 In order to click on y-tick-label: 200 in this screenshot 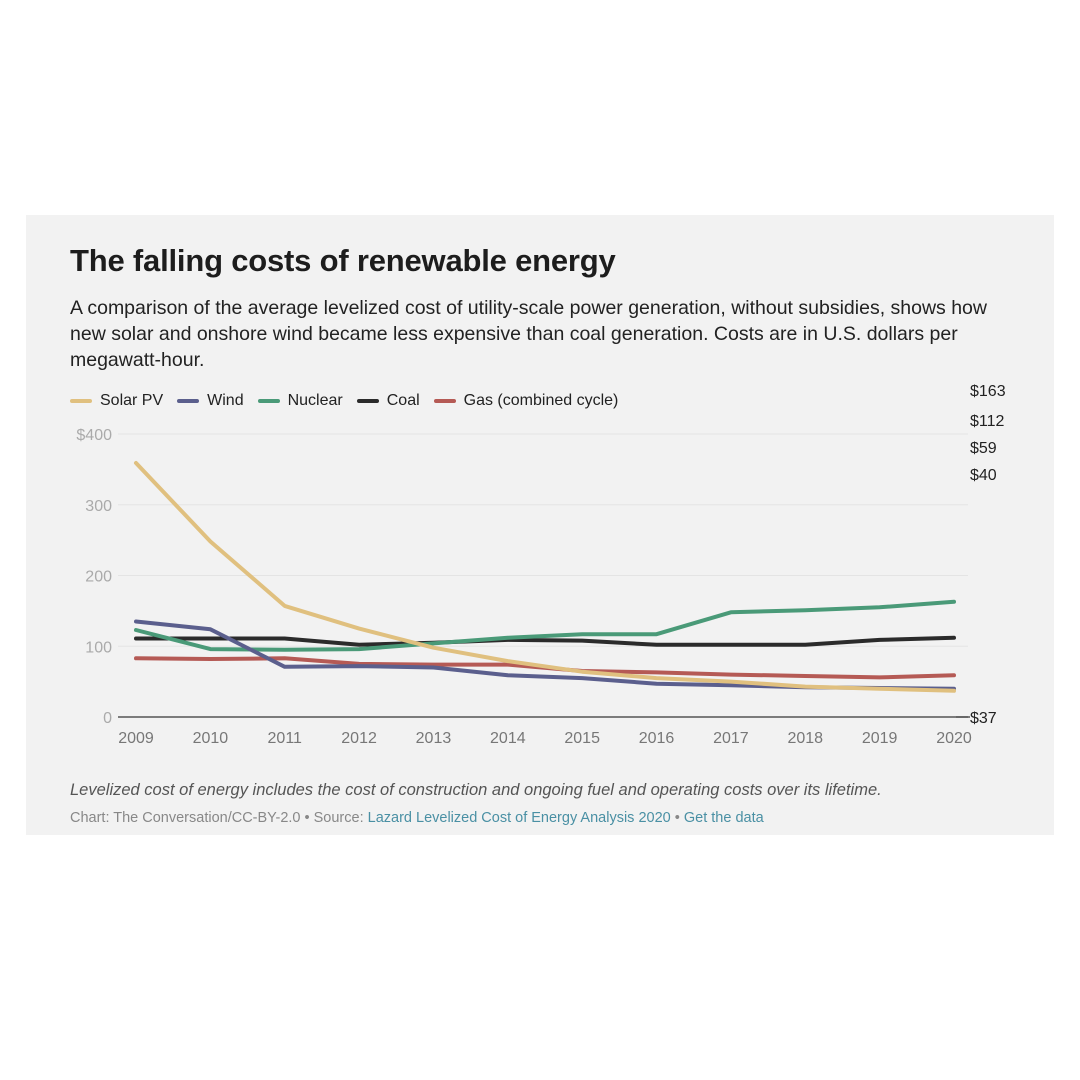, I will do `click(98, 577)`.